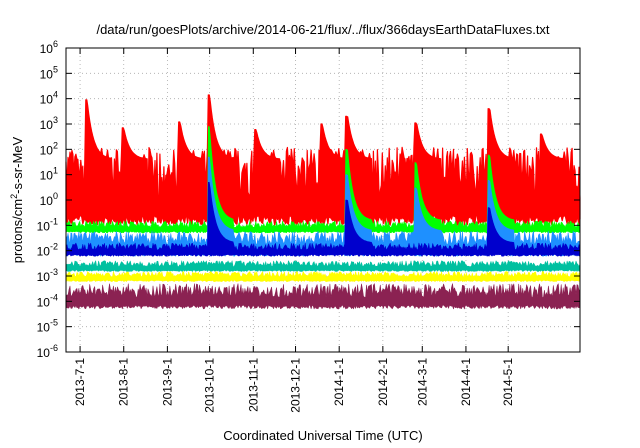 The image size is (640, 448). I want to click on x-tick-label: 2013-12-1, so click(296, 385).